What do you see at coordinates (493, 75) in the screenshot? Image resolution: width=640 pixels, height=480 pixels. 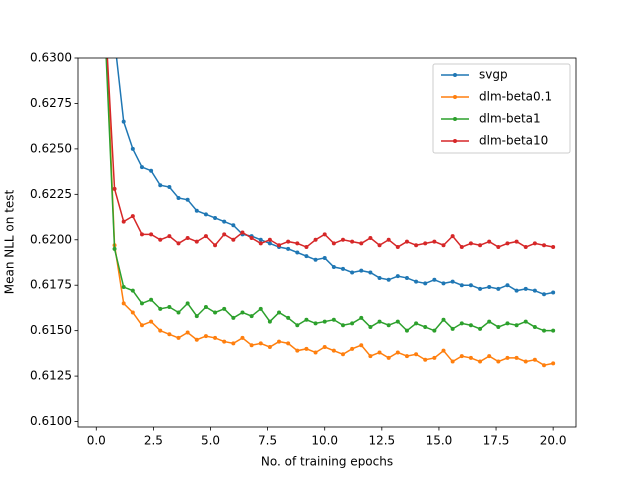 I see `legend-label: svgp` at bounding box center [493, 75].